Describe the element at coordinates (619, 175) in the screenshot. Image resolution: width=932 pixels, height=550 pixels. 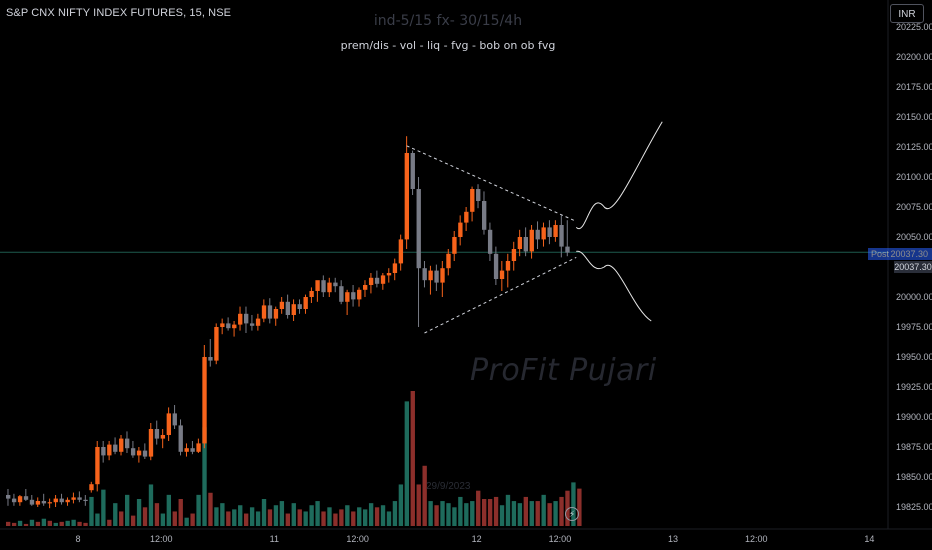
I see `bullish-projection-path` at that location.